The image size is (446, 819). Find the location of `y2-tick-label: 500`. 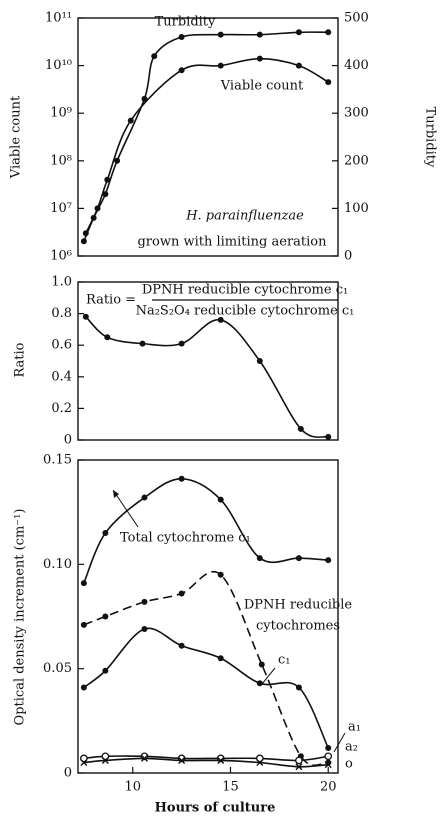

y2-tick-label: 500 is located at coordinates (356, 18).